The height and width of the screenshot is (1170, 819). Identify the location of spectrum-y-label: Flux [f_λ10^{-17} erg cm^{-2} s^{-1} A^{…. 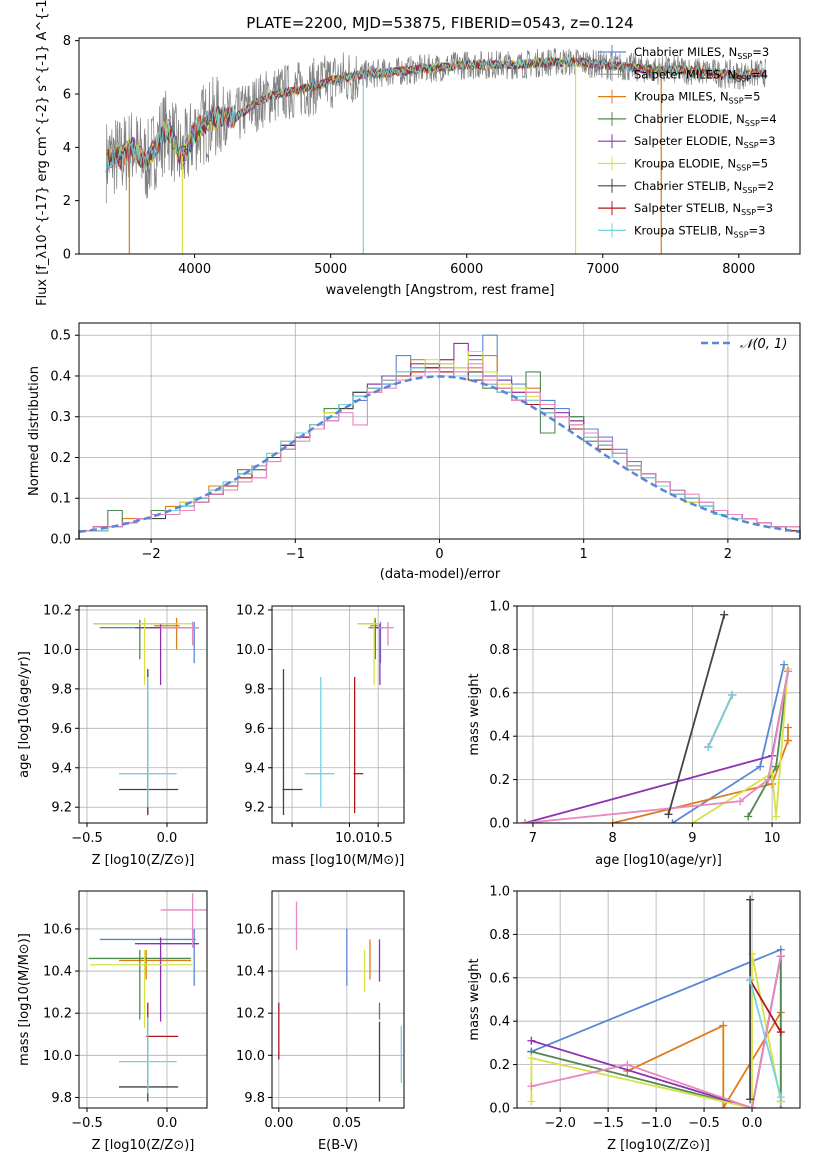
(42, 153).